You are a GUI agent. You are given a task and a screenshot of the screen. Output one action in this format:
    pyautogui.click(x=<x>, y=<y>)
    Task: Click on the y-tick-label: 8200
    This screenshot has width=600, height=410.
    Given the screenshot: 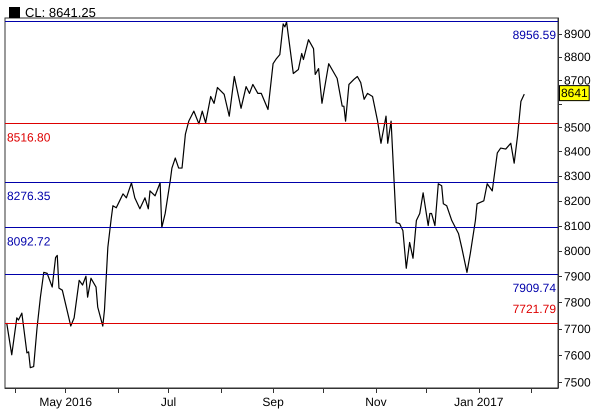 What is the action you would take?
    pyautogui.click(x=578, y=201)
    